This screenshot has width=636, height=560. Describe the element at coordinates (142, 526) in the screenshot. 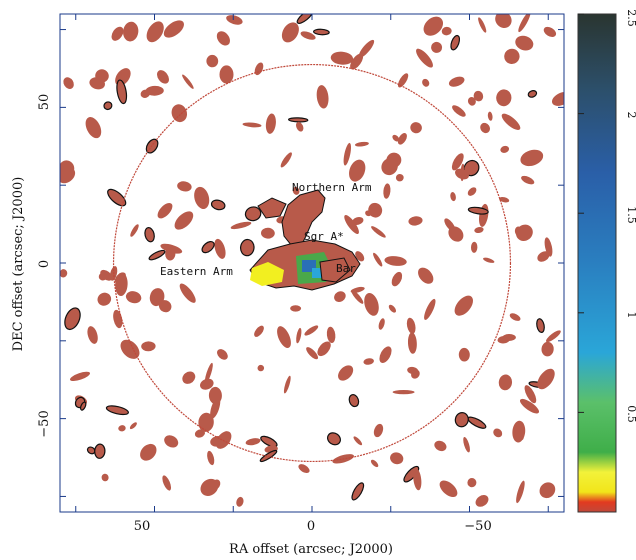

I see `x-tick-label-50: 50` at that location.